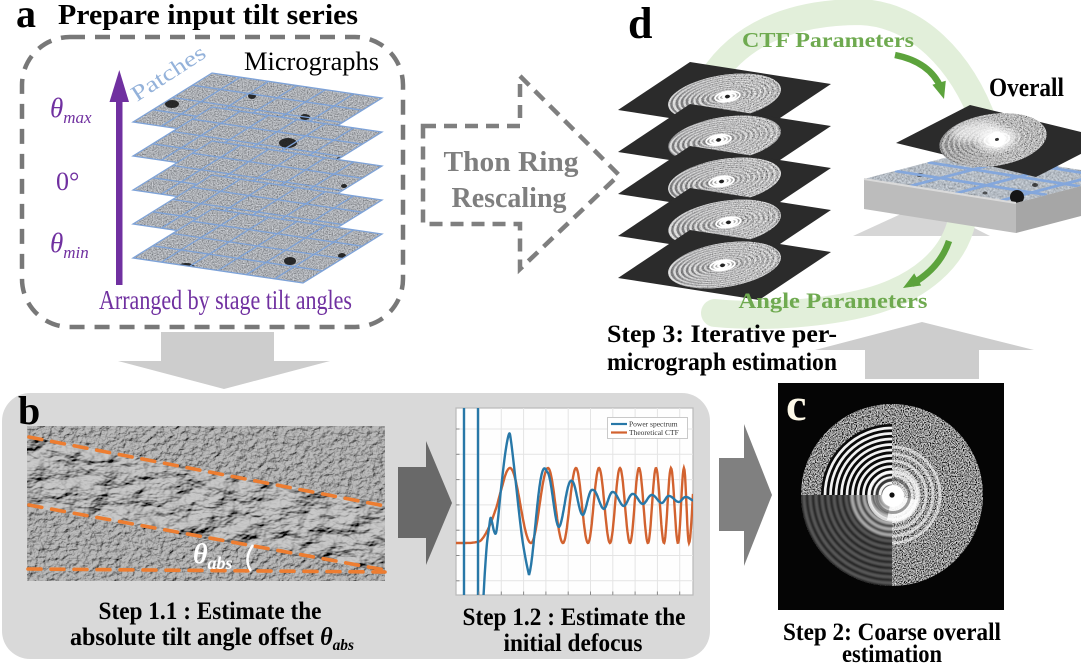  I want to click on svg-text: Prepare input tilt series, so click(208, 15).